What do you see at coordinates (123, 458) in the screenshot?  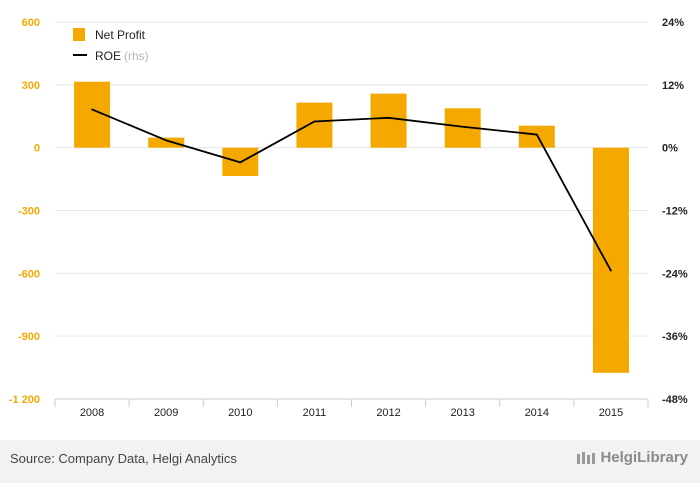 I see `source-note: Source: Company Data, Helgi Analytics` at bounding box center [123, 458].